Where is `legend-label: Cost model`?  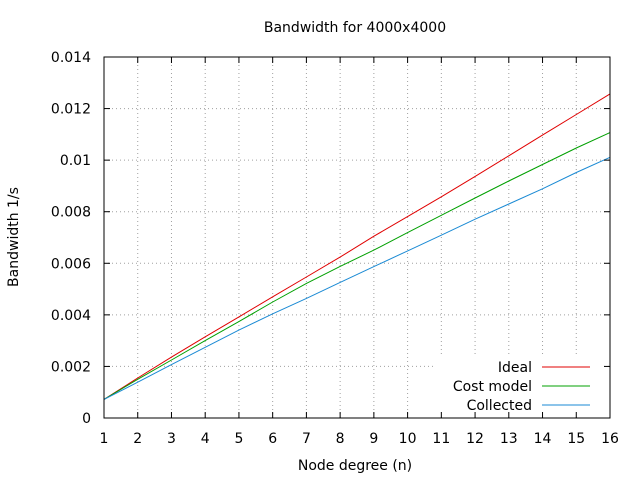 legend-label: Cost model is located at coordinates (492, 387).